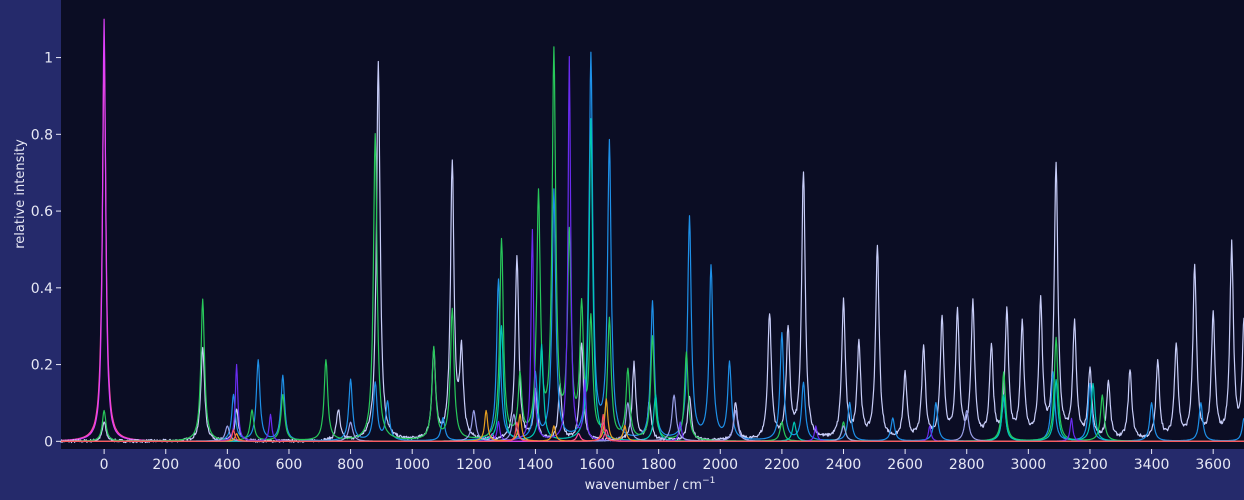 The width and height of the screenshot is (1244, 500). I want to click on x-tick-label: 400, so click(227, 465).